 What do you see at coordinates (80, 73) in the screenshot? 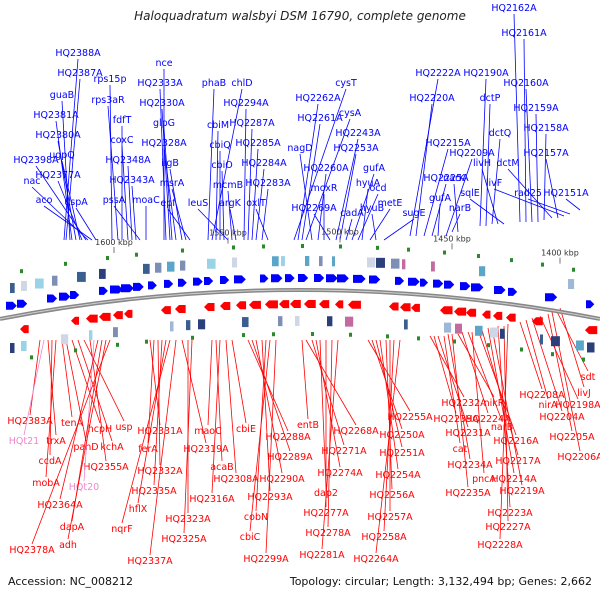
I see `forward-gene-label: HQ2387A` at bounding box center [80, 73].